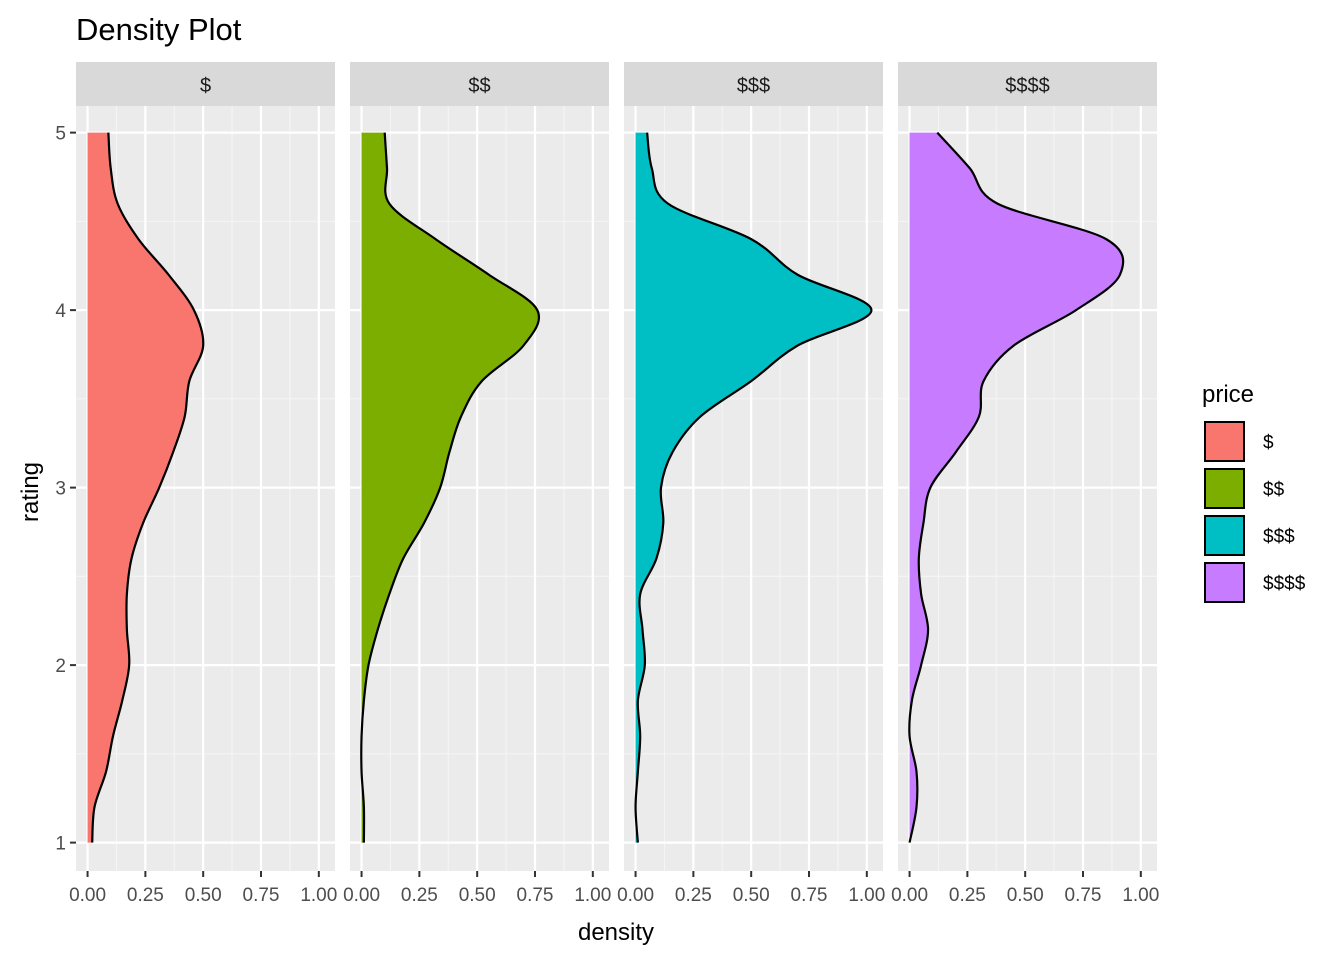 The image size is (1344, 965). Describe the element at coordinates (1279, 537) in the screenshot. I see `legend-label: $$$` at that location.